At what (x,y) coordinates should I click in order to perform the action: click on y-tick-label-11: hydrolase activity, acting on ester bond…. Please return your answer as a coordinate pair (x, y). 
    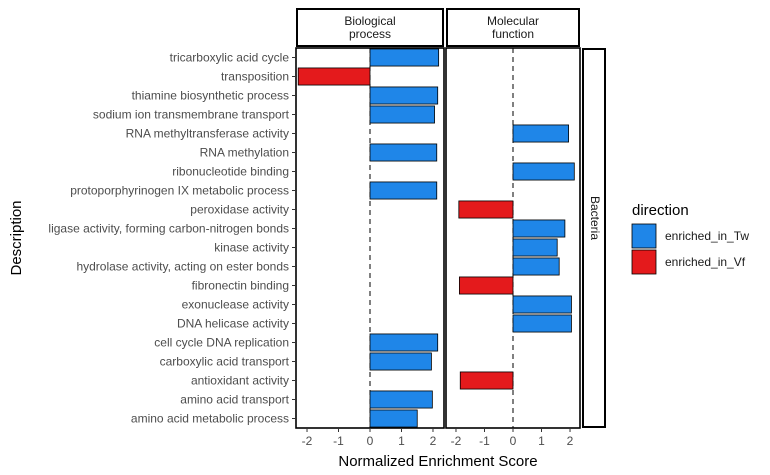
    Looking at the image, I should click on (182, 267).